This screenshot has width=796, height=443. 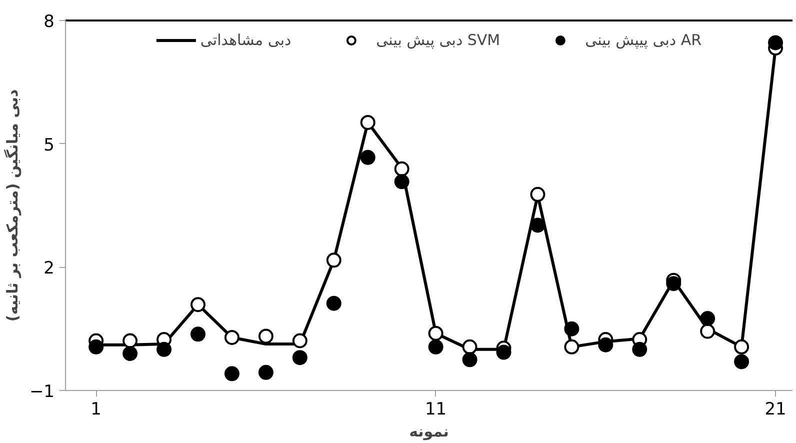 What do you see at coordinates (246, 40) in the screenshot?
I see `legend-label: دبی مشاهداتی` at bounding box center [246, 40].